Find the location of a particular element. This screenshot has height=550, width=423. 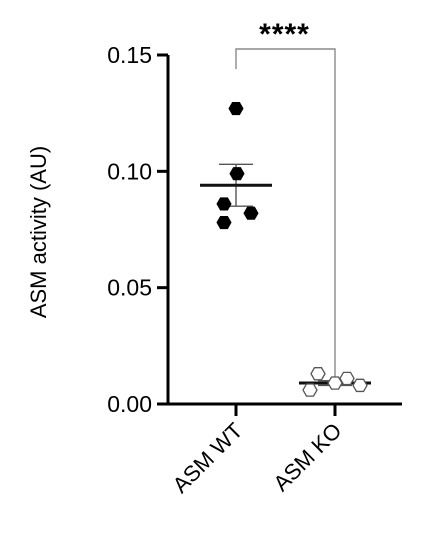

y-tick-label: 0.00 is located at coordinates (129, 404).